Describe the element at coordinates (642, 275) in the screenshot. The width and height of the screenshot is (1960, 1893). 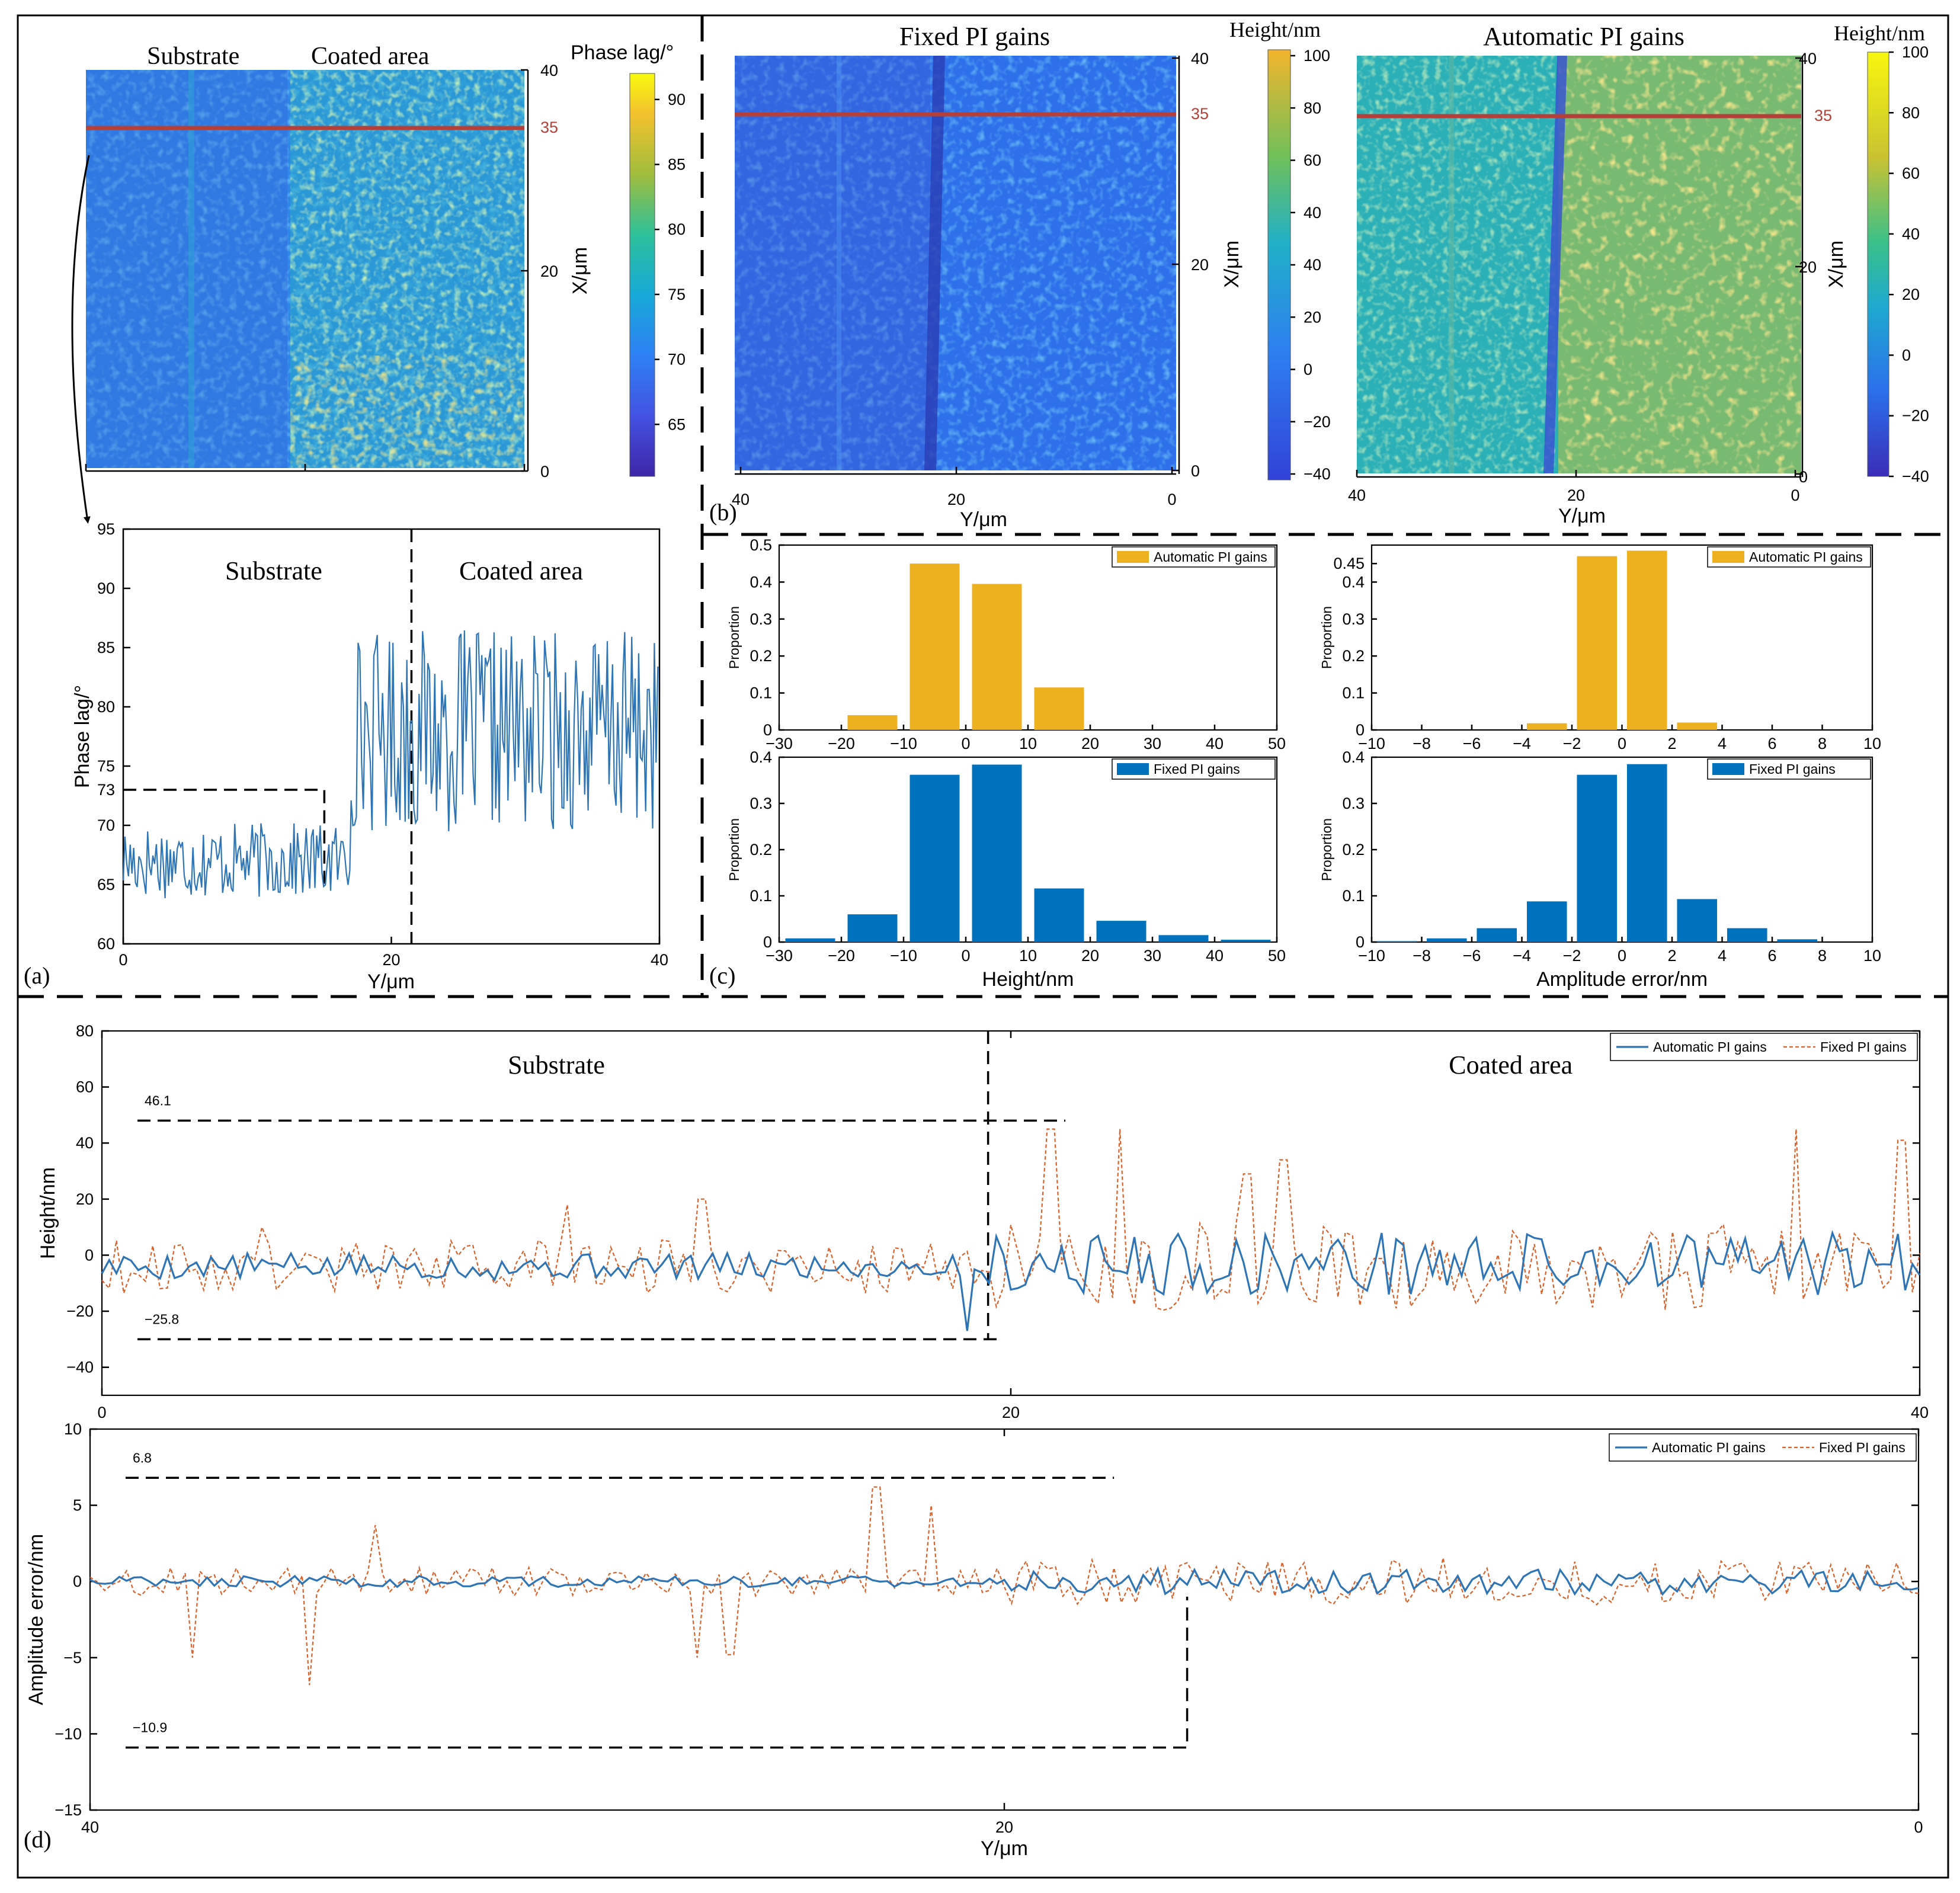
I see `phase-colorbar` at that location.